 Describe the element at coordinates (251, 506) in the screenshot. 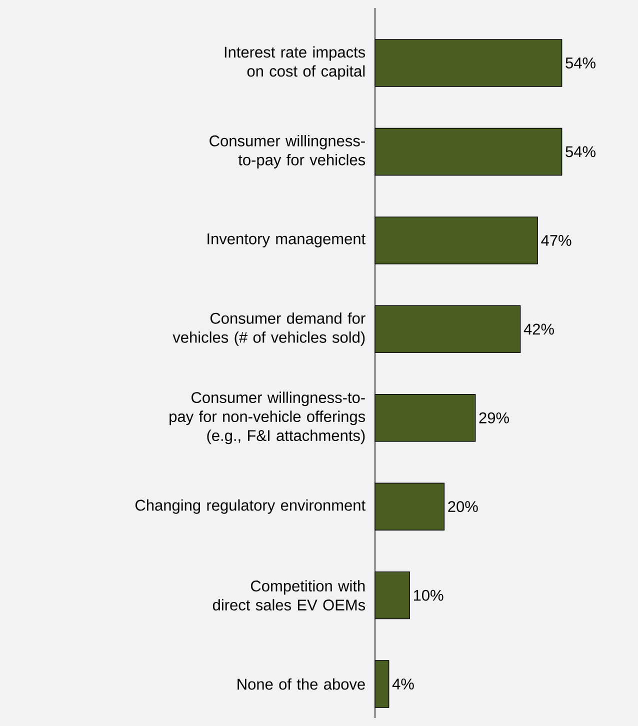

I see `y-tick-label: Changing regulatory environment` at that location.